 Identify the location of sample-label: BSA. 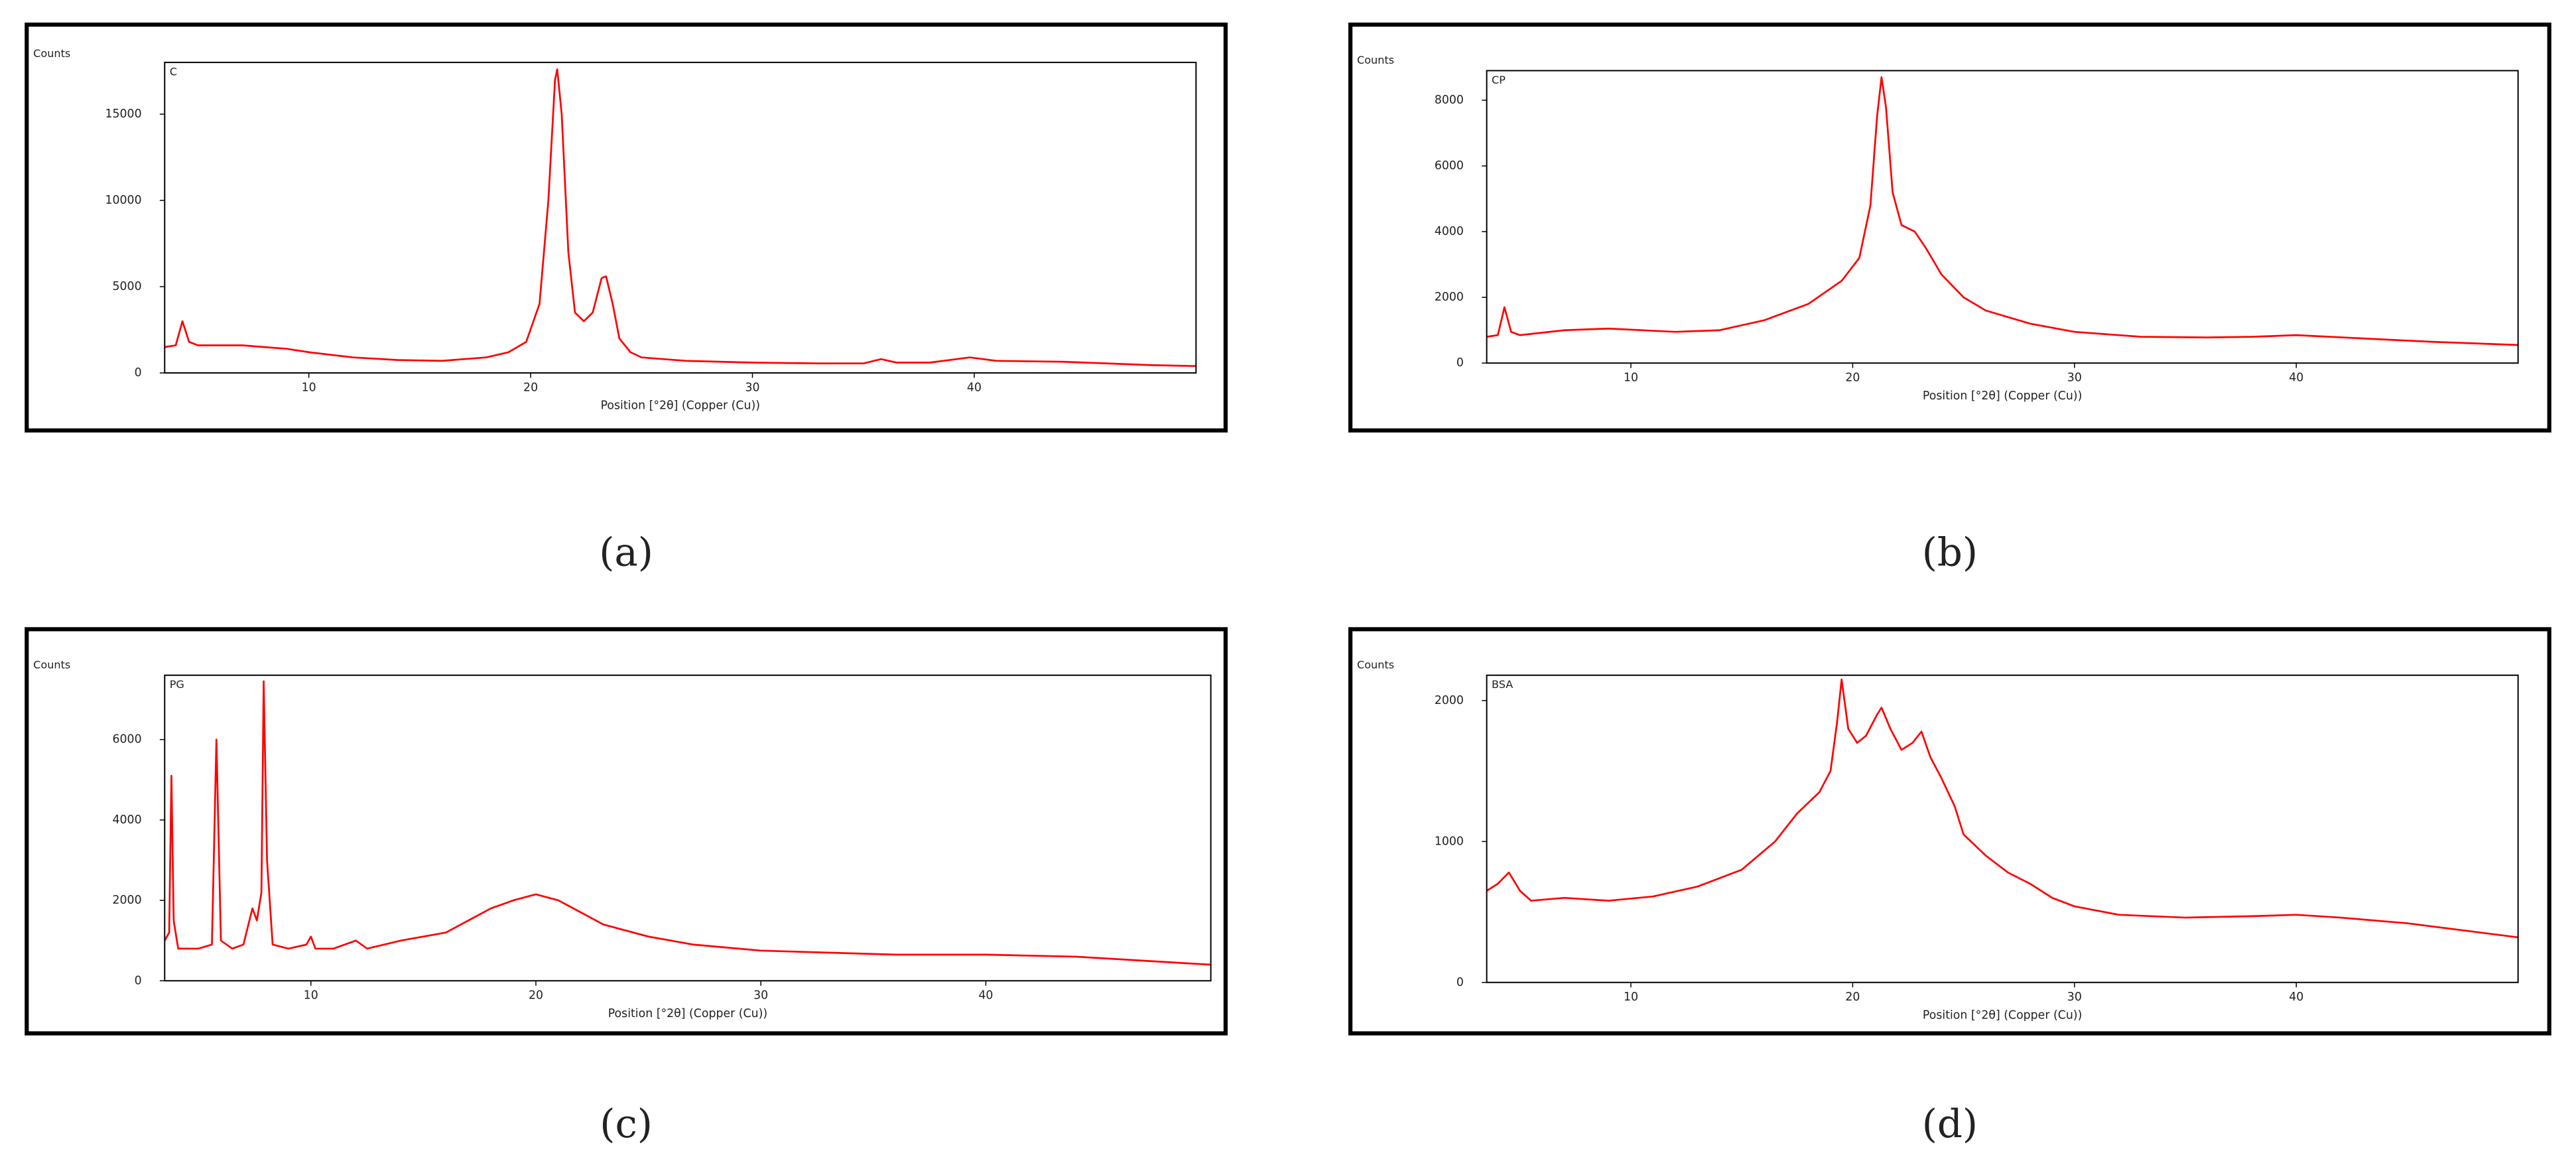
(1503, 684).